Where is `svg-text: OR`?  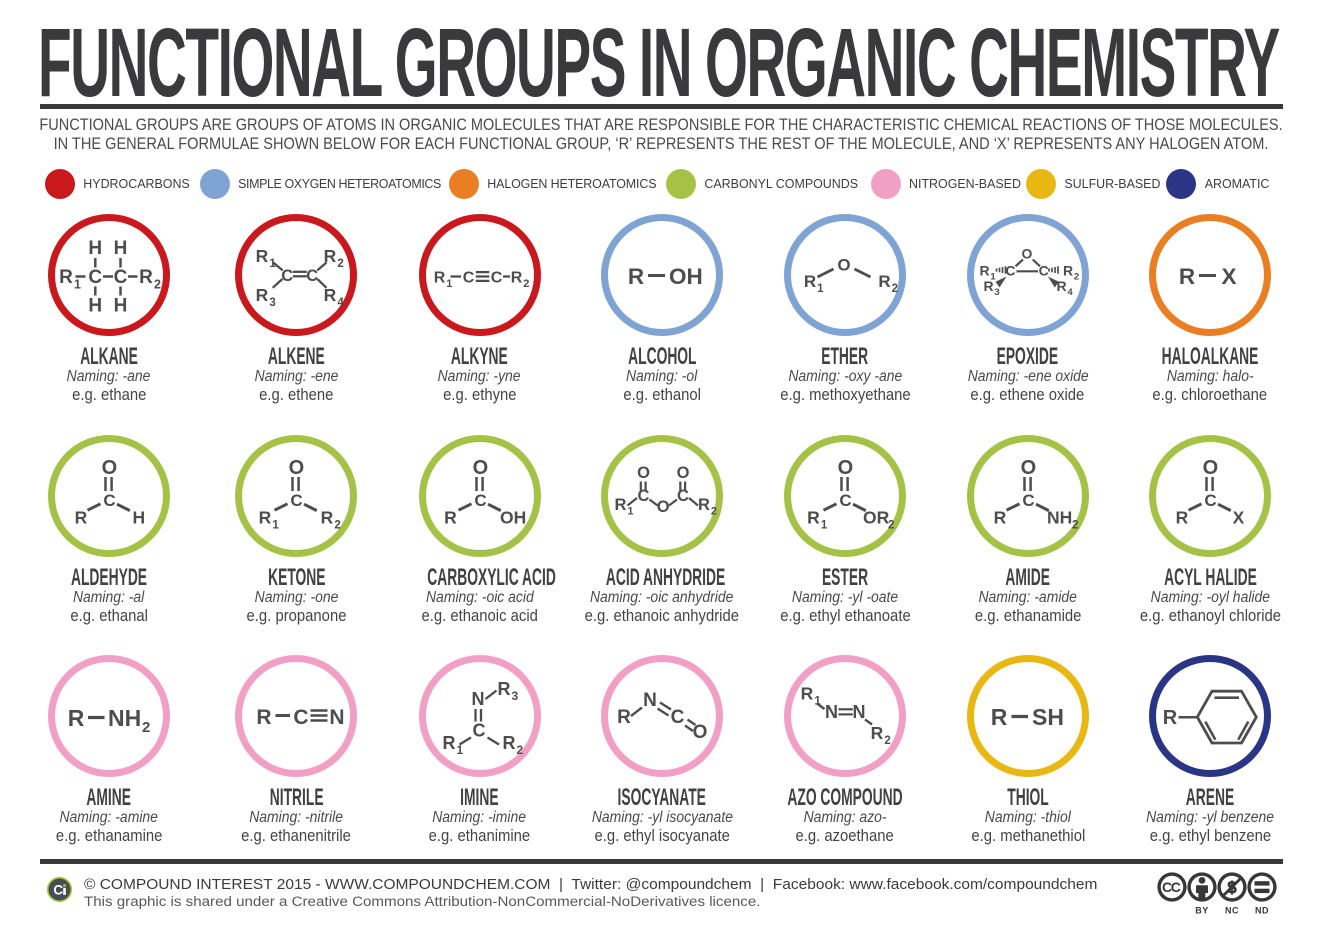
svg-text: OR is located at coordinates (876, 518).